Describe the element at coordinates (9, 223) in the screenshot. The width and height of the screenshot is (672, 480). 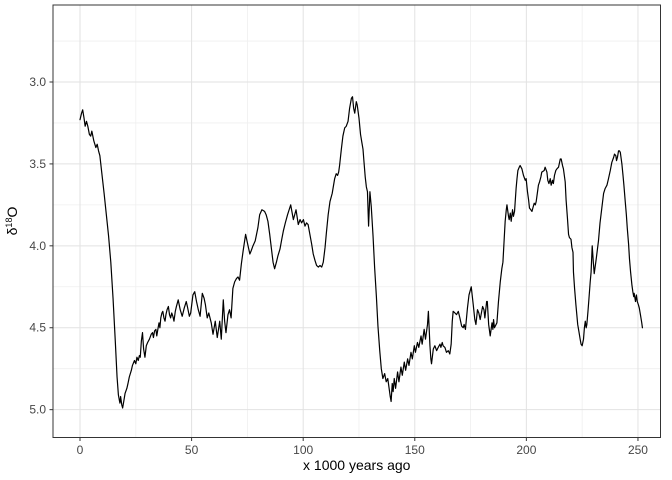
I see `y-axis-title-superscript: 18` at that location.